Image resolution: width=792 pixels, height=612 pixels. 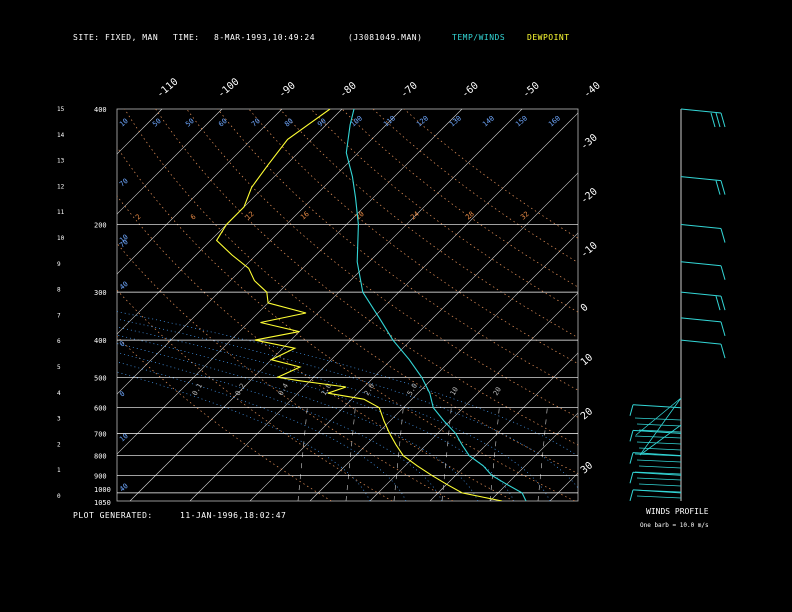 What do you see at coordinates (61, 238) in the screenshot?
I see `height-km-label: 10` at bounding box center [61, 238].